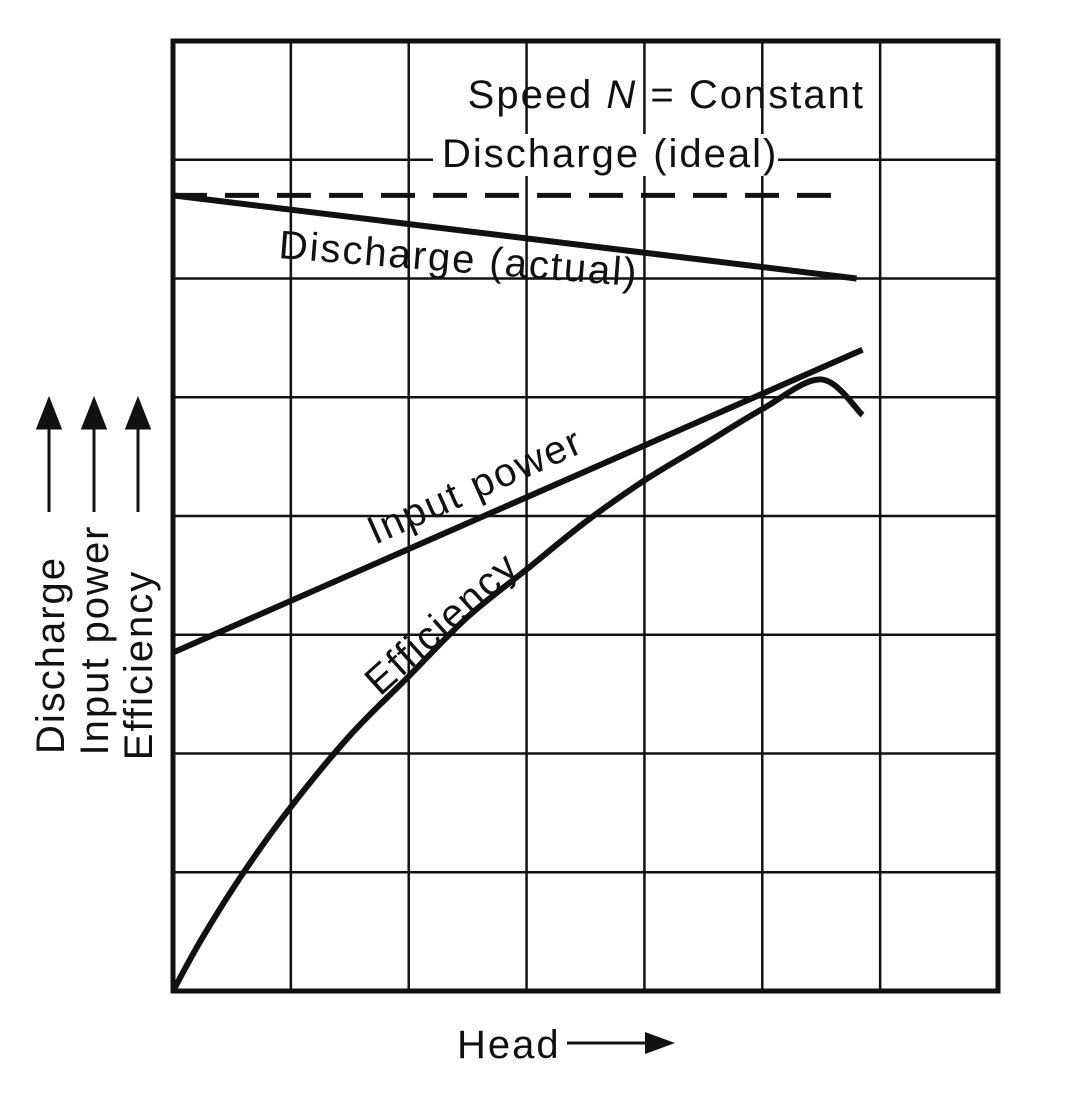 This screenshot has width=1080, height=1103. I want to click on y-axis-arrows, so click(93, 453).